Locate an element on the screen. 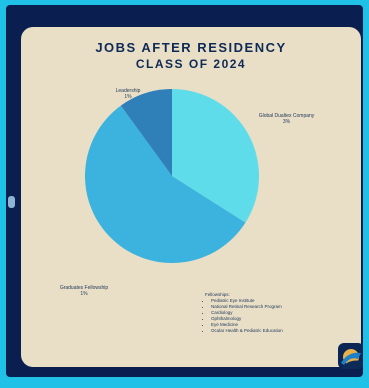 The height and width of the screenshot is (388, 369). chart-subtitle: CLASS OF 2024 is located at coordinates (191, 64).